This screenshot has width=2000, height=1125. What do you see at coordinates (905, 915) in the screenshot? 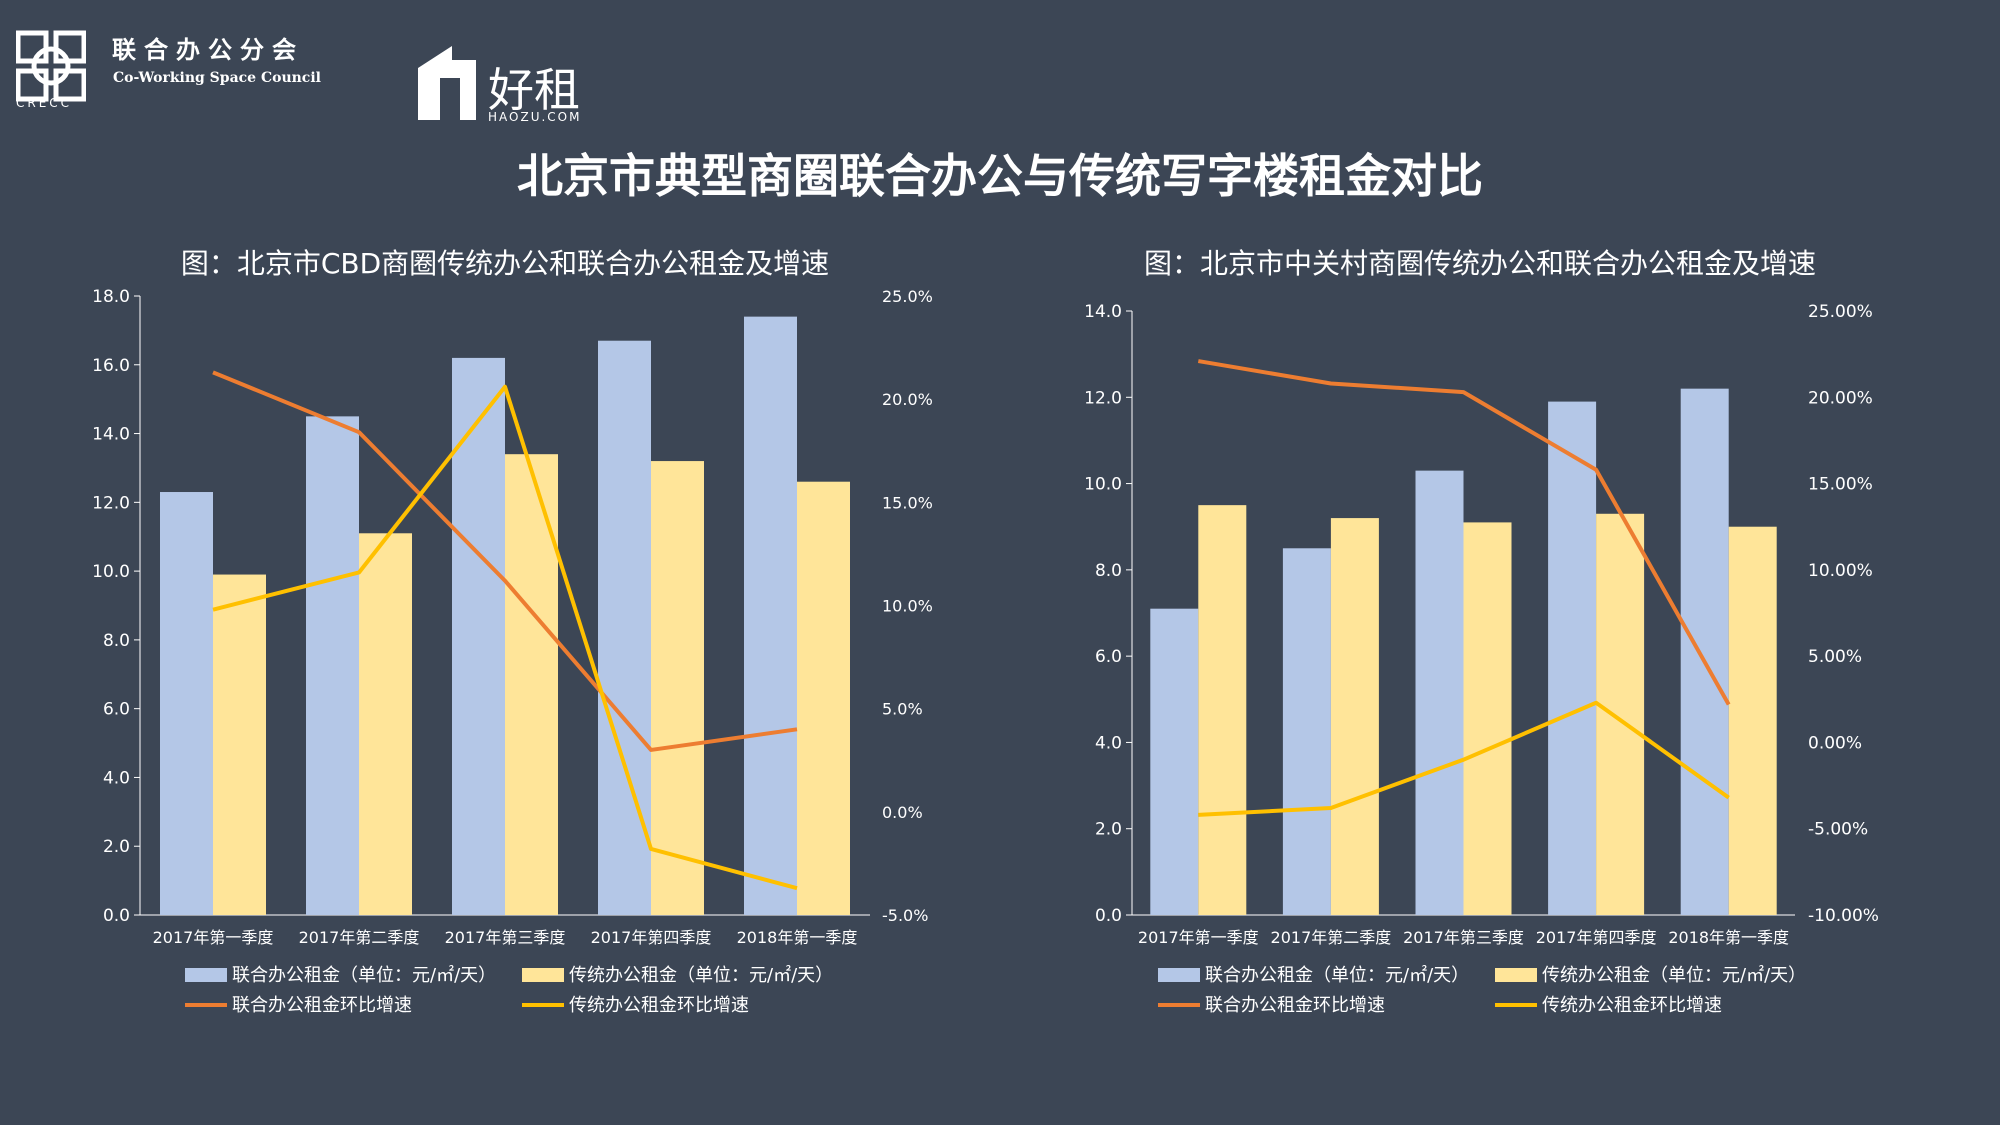
I see `y2-tick-label: -5.0%` at bounding box center [905, 915].